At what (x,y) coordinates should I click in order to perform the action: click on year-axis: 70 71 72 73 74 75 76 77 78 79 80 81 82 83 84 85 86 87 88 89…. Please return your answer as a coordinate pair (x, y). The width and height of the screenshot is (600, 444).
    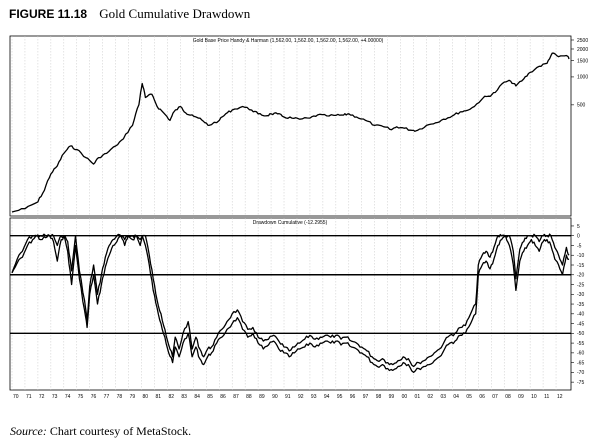
    Looking at the image, I should click on (288, 397).